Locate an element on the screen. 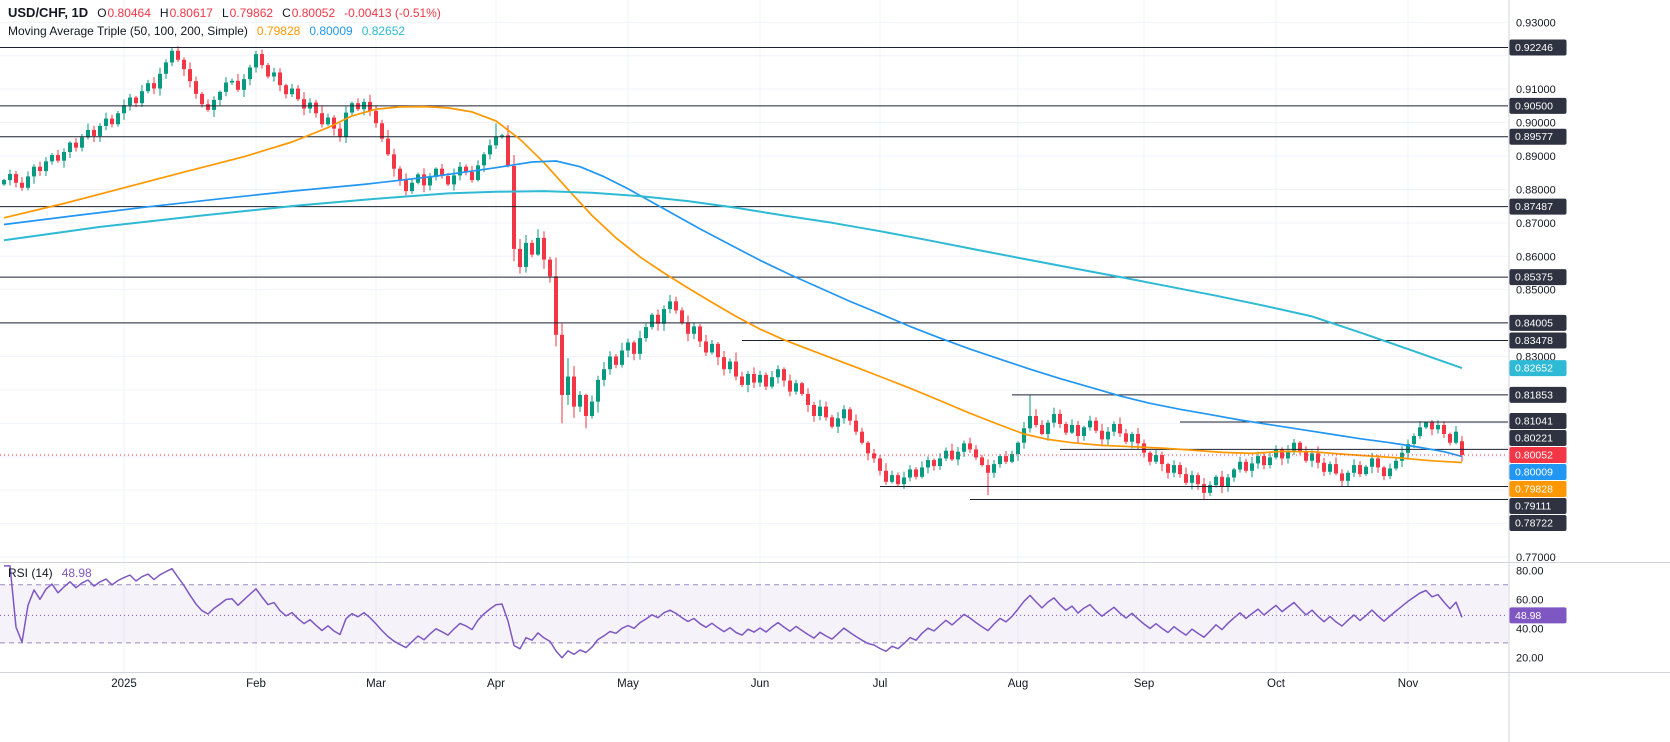 The width and height of the screenshot is (1670, 742). price-tick-label: 0.86000 is located at coordinates (1536, 257).